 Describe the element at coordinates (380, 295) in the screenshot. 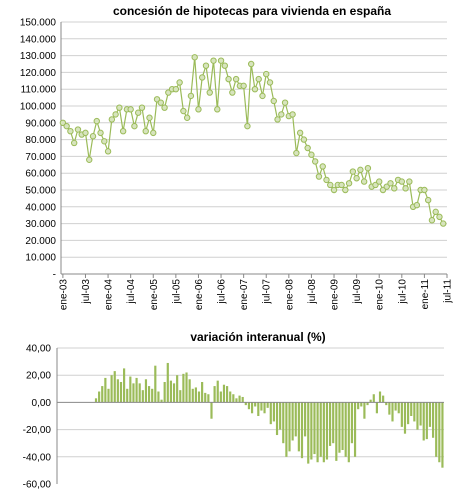

I see `line-x-tick-label: ene-10` at that location.